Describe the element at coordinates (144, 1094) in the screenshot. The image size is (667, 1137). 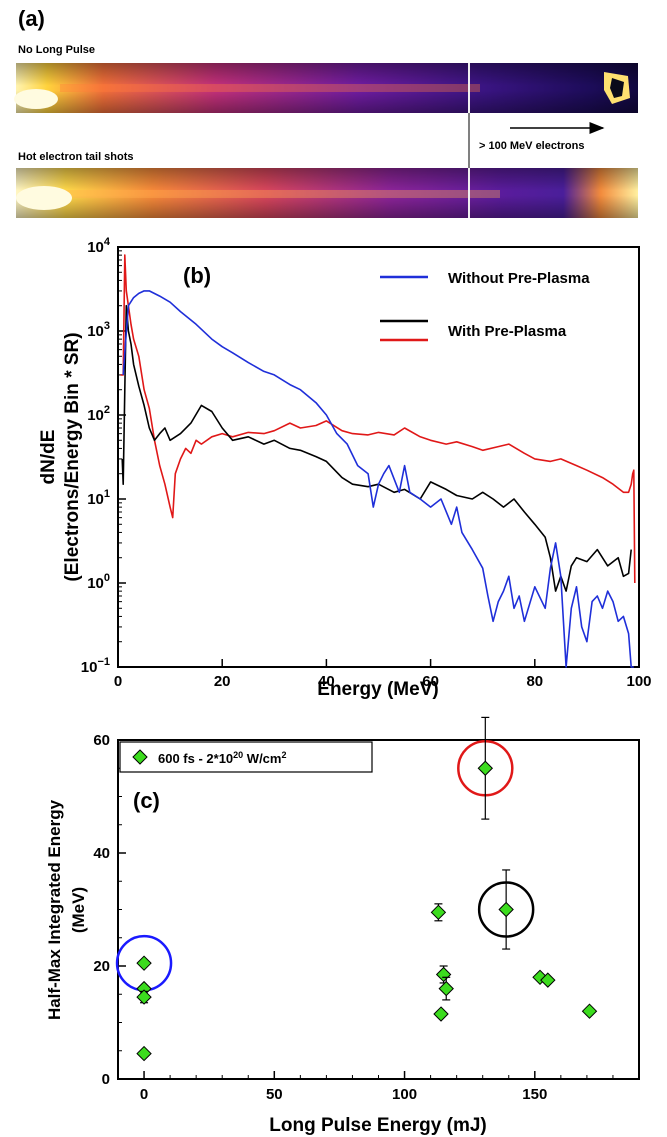
I see `x-tick-label-c: 0` at that location.